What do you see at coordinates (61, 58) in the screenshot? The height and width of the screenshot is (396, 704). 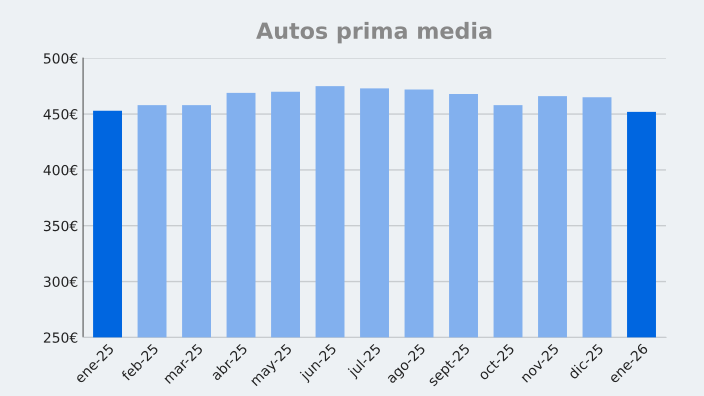 I see `y-tick-label: 500€` at bounding box center [61, 58].